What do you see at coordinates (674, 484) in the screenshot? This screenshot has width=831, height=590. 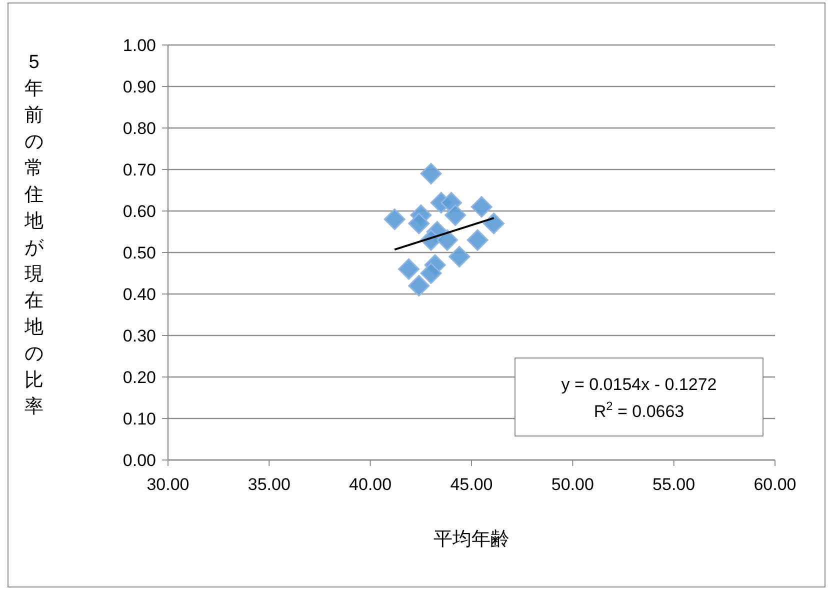 I see `x-tick-label: 55.00` at bounding box center [674, 484].